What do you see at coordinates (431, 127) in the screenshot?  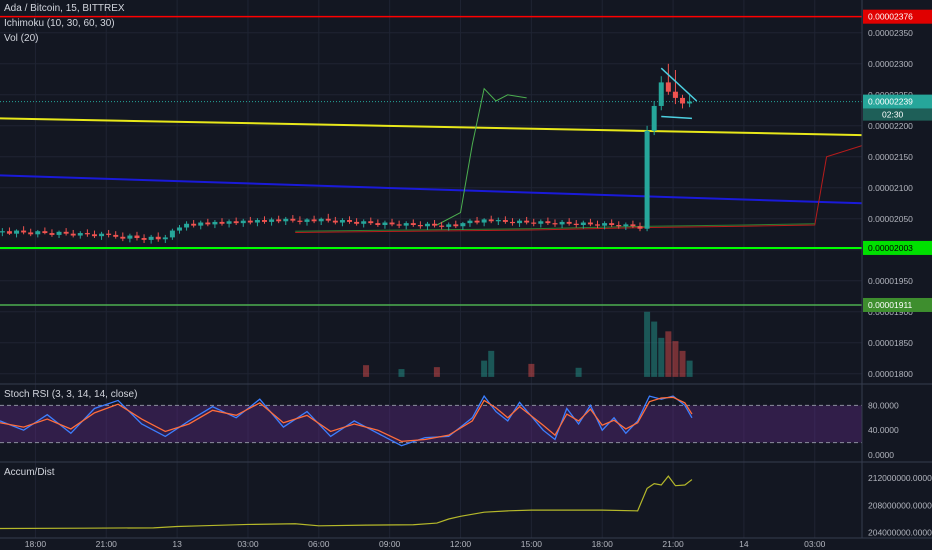 I see `trend-line-yellow` at bounding box center [431, 127].